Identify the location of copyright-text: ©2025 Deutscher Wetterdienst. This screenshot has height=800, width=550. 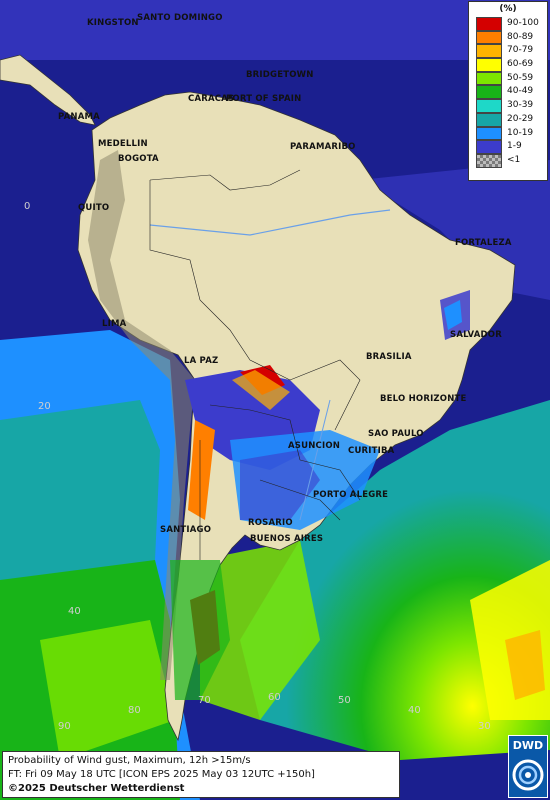
(96, 788).